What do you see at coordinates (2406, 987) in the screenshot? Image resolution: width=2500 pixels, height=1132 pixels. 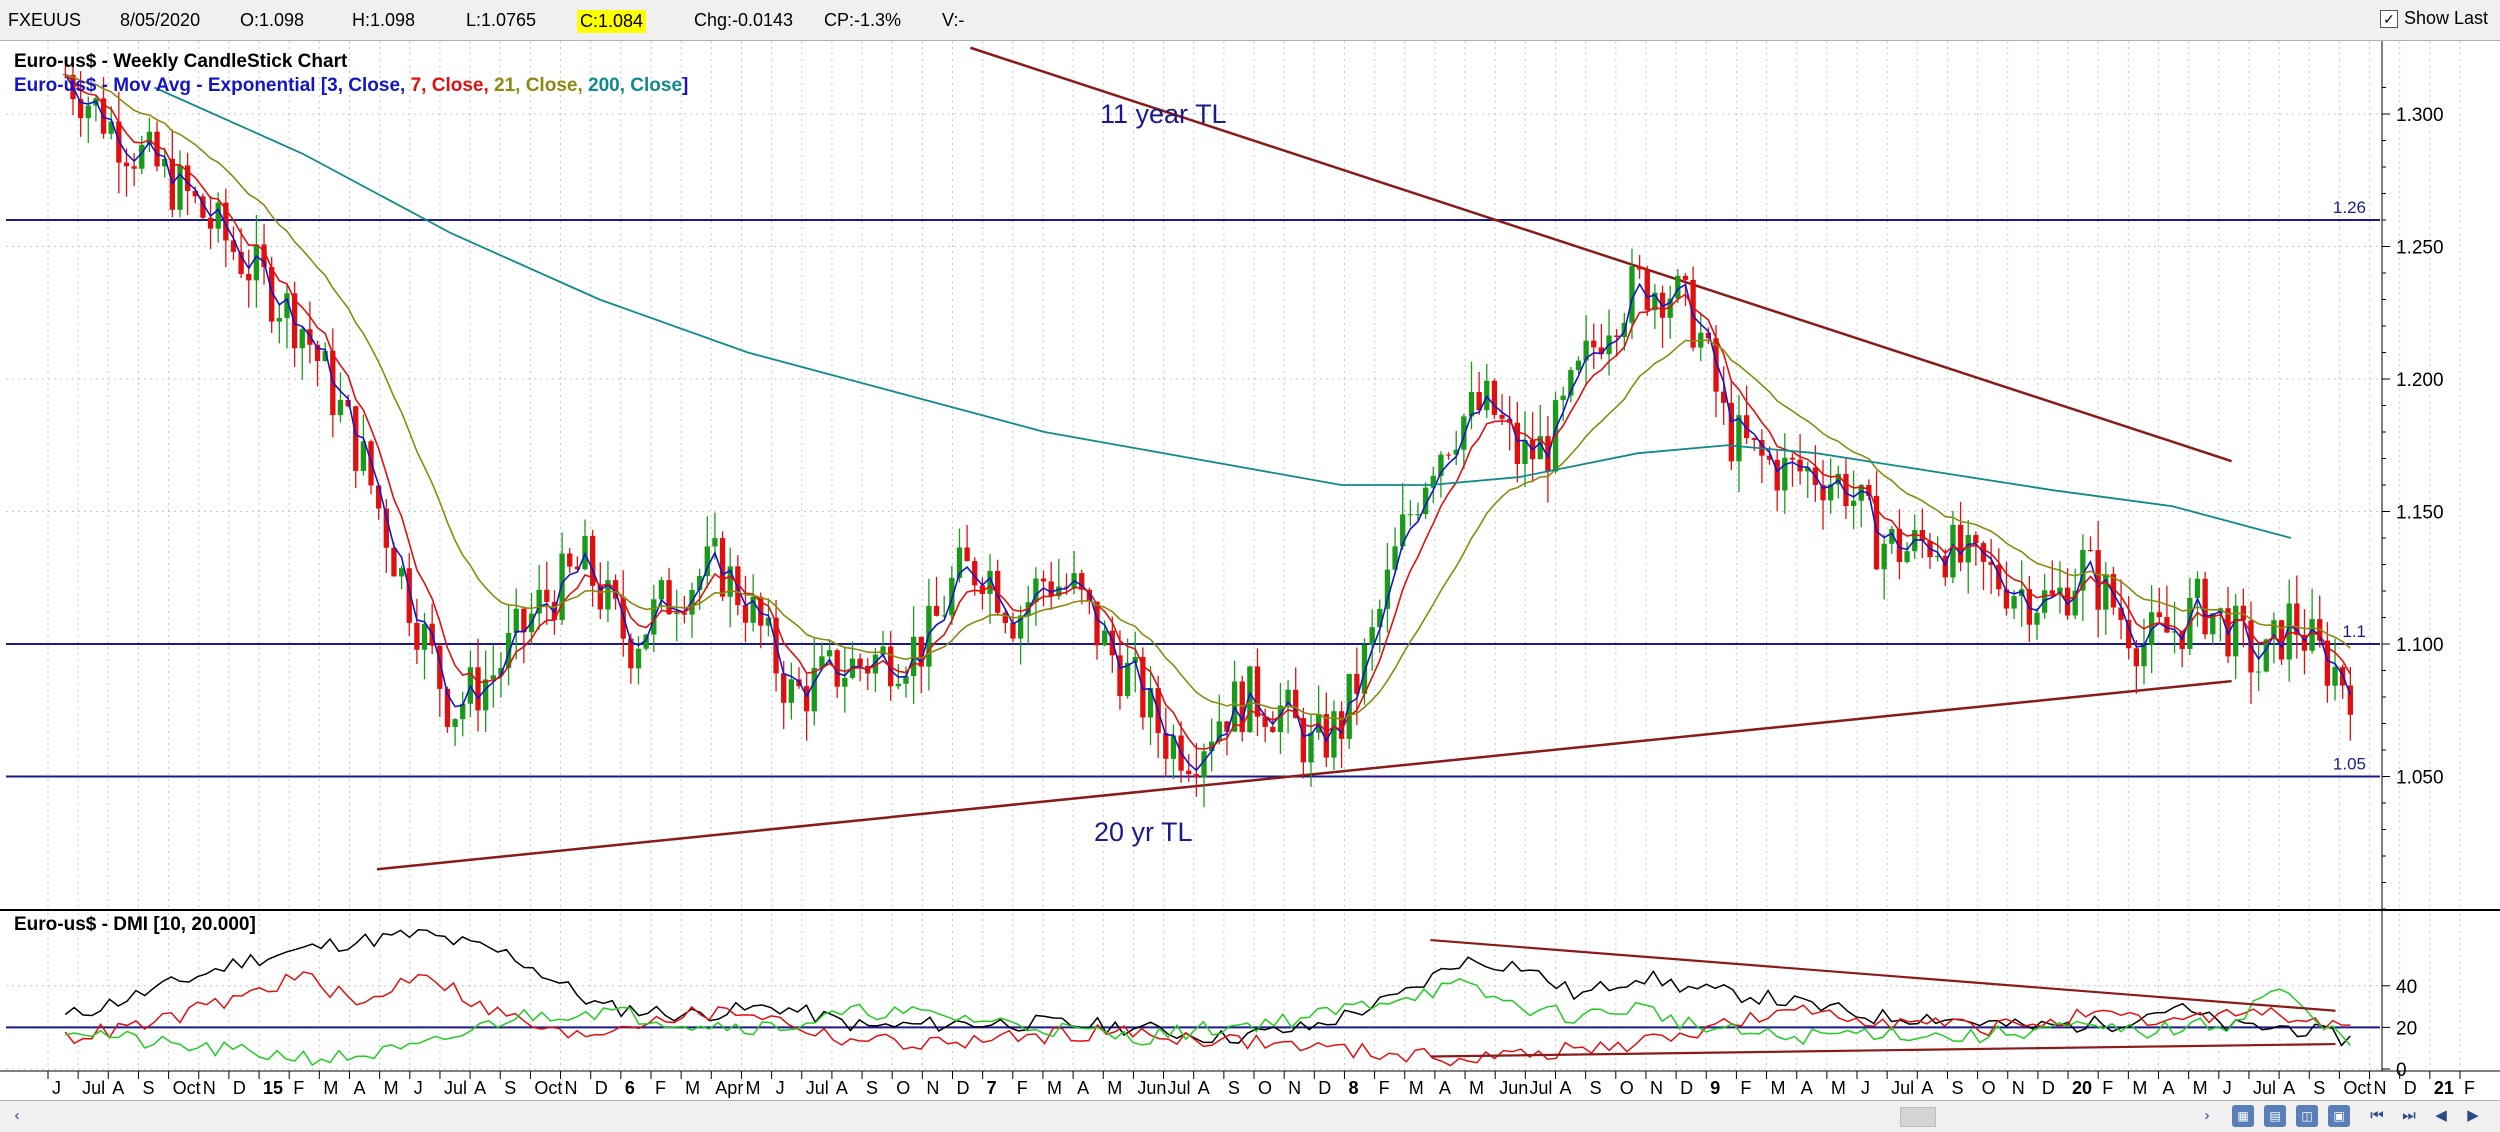 I see `y-tick-label: 40` at bounding box center [2406, 987].